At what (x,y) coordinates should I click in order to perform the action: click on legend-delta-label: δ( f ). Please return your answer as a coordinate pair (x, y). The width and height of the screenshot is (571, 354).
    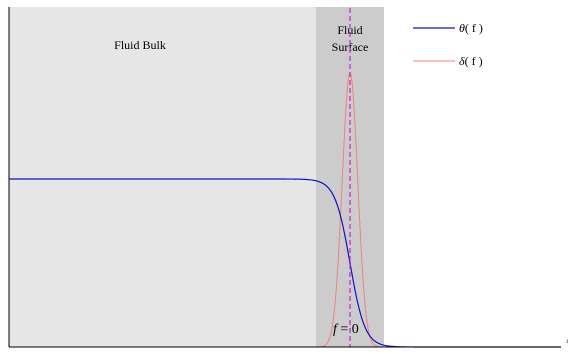
    Looking at the image, I should click on (471, 61).